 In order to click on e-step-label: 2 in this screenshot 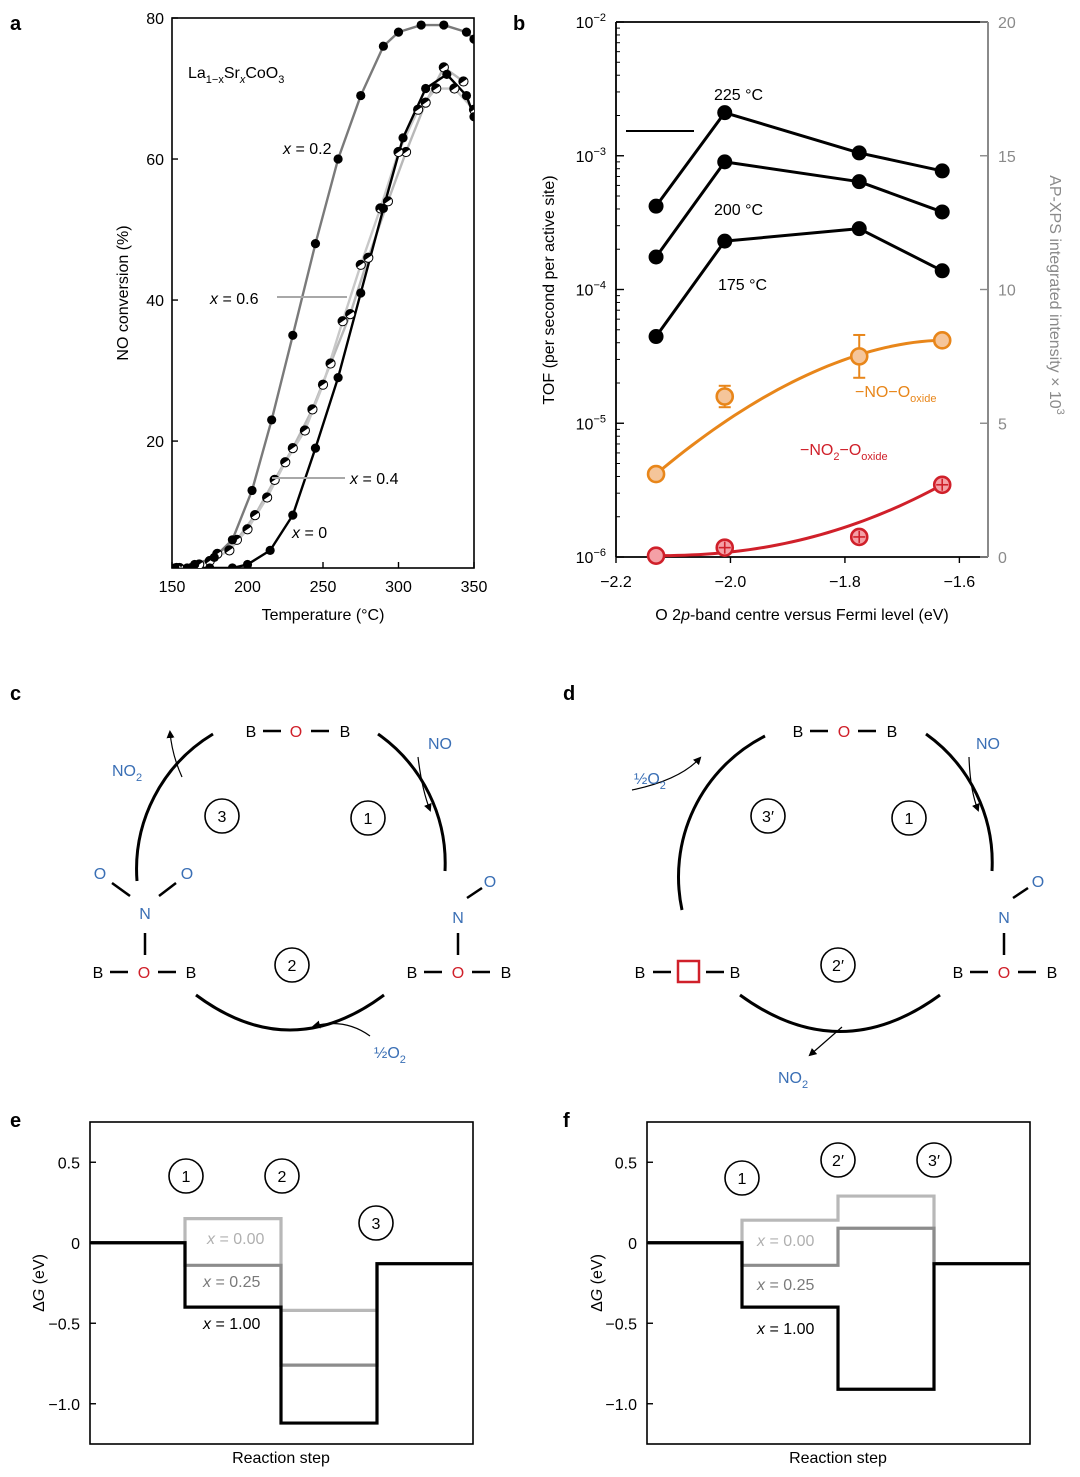, I will do `click(282, 1177)`.